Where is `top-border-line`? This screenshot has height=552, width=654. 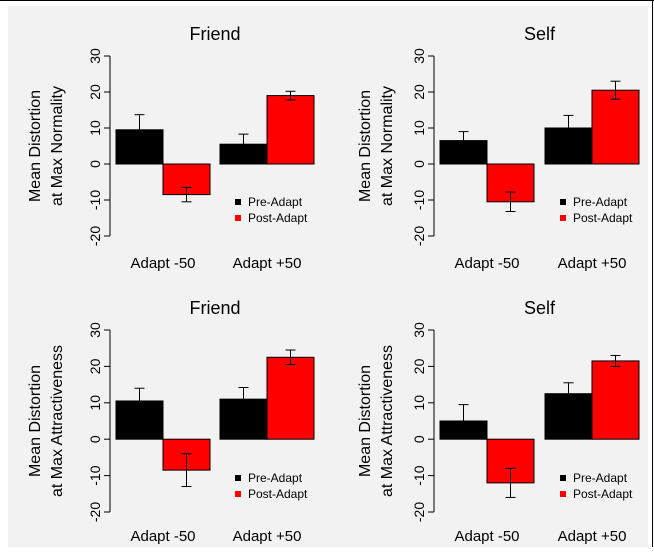
top-border-line is located at coordinates (327, 0).